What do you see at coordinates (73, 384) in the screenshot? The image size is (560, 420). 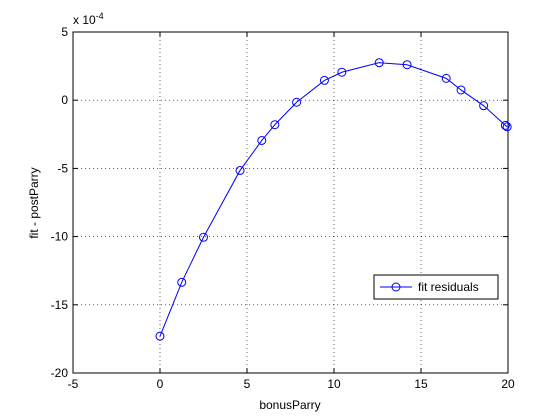 I see `x-tick-label: -5` at bounding box center [73, 384].